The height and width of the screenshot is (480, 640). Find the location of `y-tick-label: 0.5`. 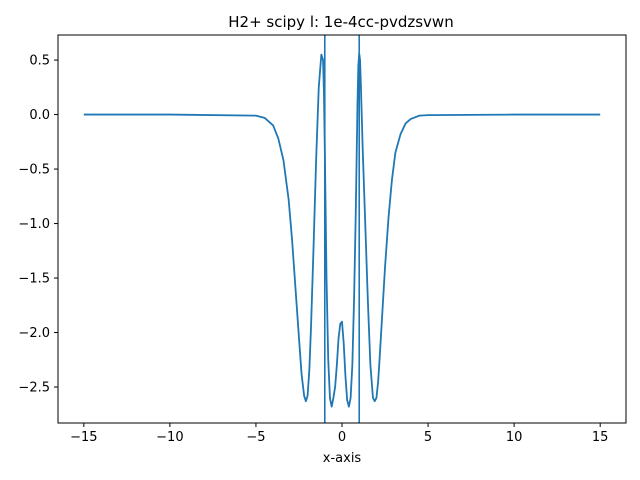

y-tick-label: 0.5 is located at coordinates (39, 61).